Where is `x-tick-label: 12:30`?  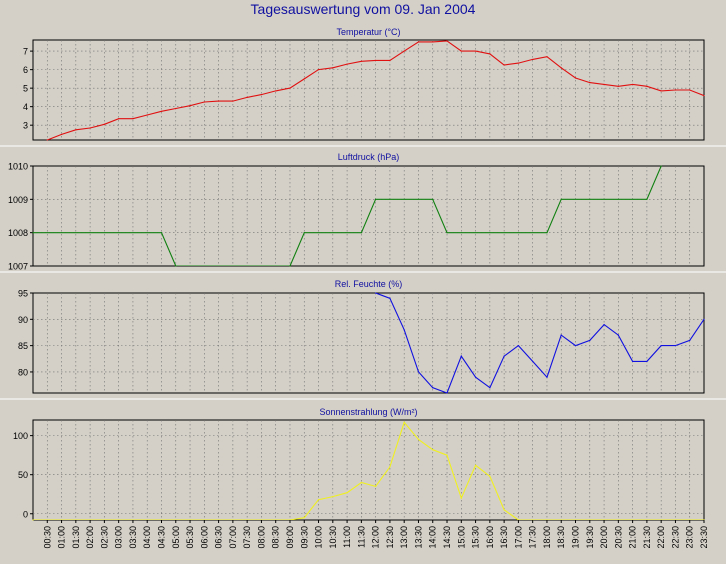 x-tick-label: 12:30 is located at coordinates (390, 537).